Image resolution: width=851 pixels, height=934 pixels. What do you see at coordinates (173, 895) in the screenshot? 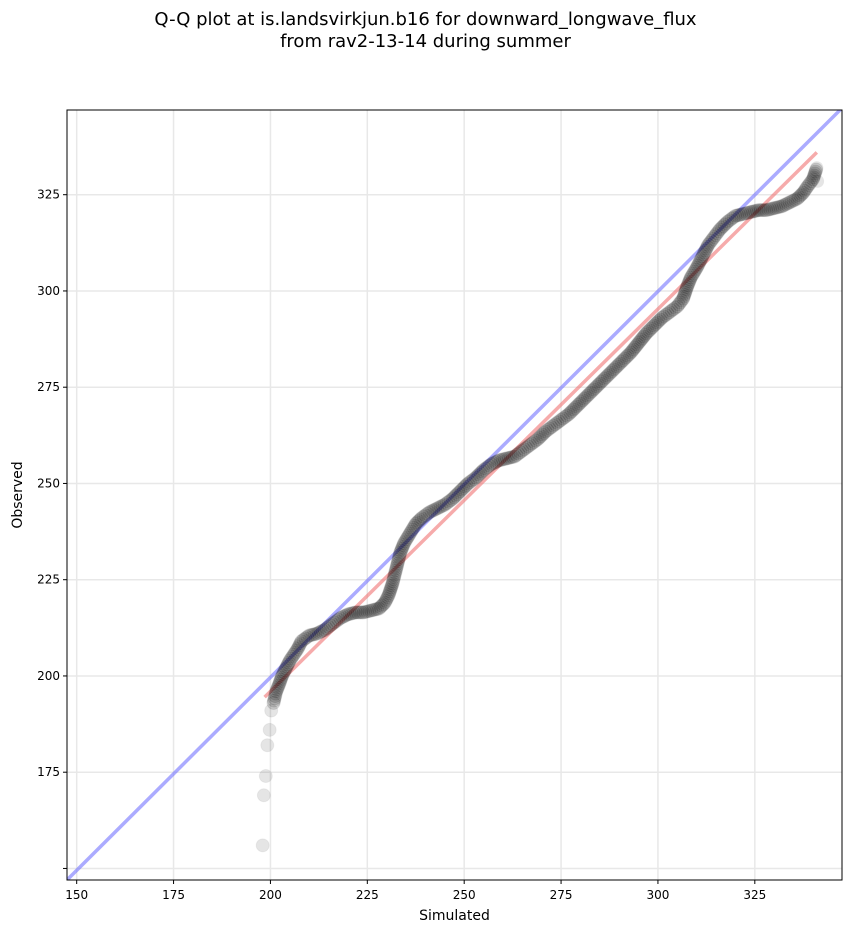
I see `x-tick-label: 175` at bounding box center [173, 895].